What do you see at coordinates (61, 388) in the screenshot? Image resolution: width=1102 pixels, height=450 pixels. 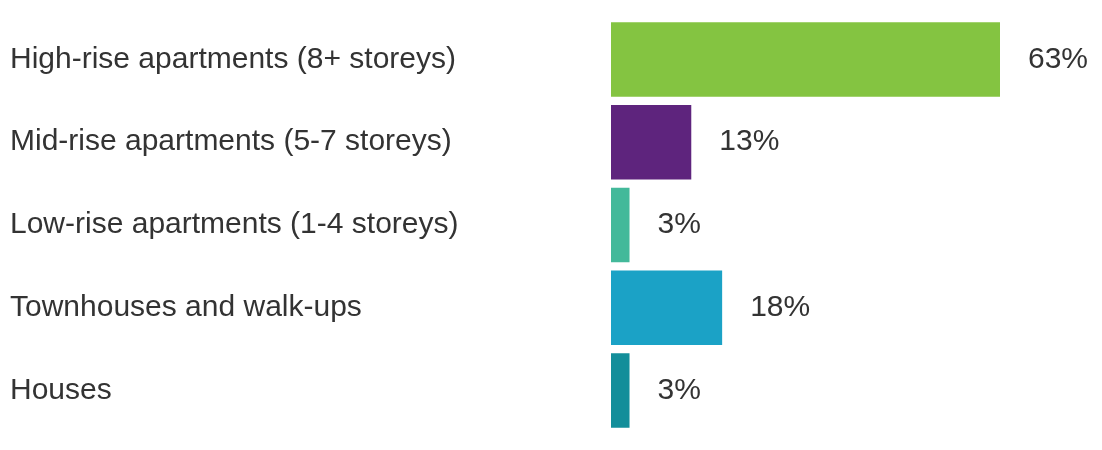 I see `y-tick-label: Houses` at bounding box center [61, 388].